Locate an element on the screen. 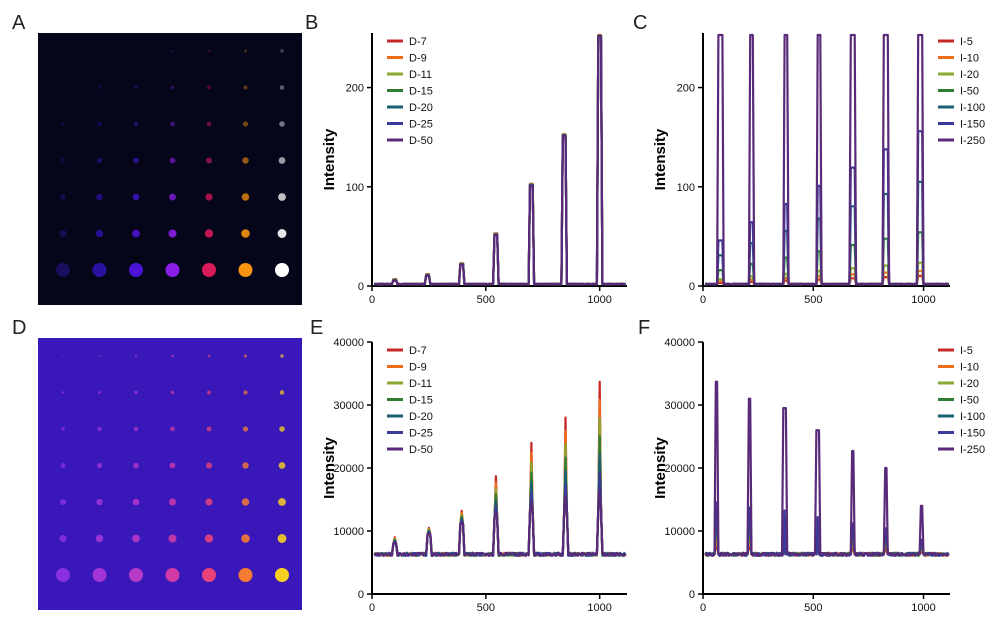 This screenshot has height=626, width=1000. y-tick-label: 10000 is located at coordinates (679, 532).